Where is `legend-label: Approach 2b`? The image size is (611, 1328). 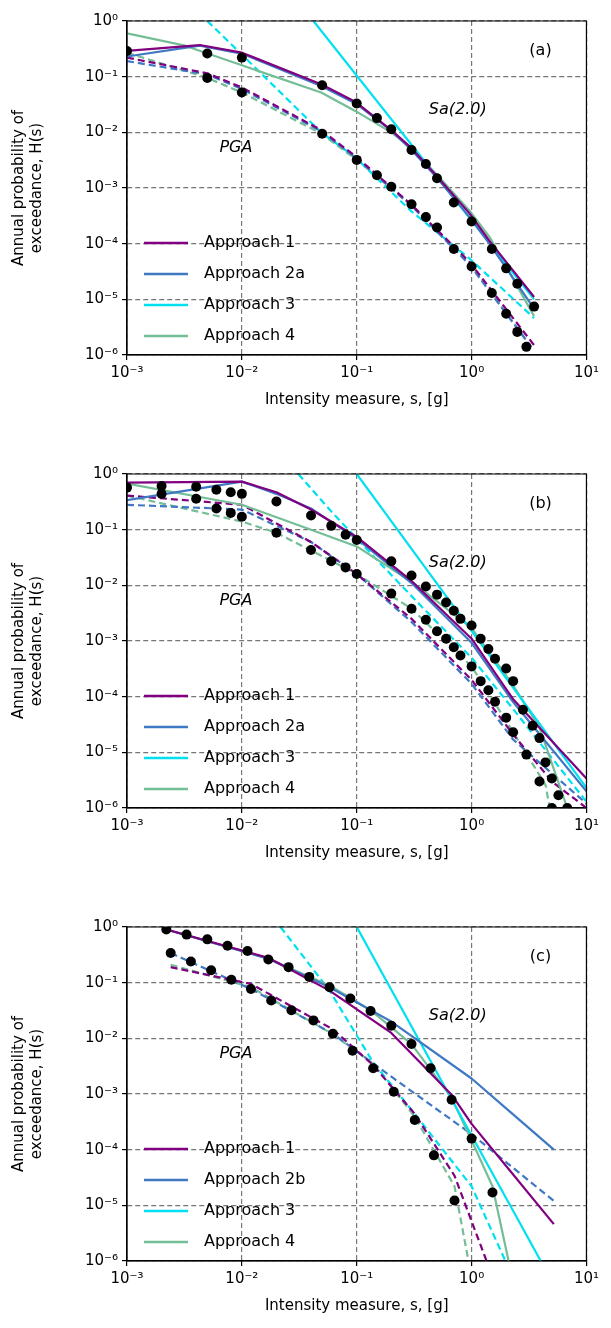 legend-label: Approach 2b is located at coordinates (255, 1179).